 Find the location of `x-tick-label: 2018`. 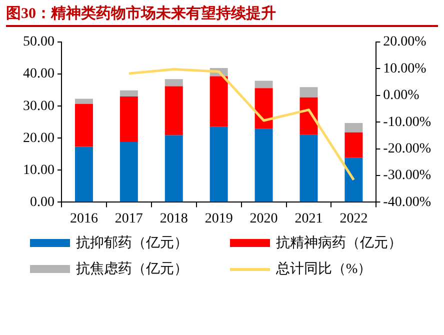

x-tick-label: 2018 is located at coordinates (174, 218).